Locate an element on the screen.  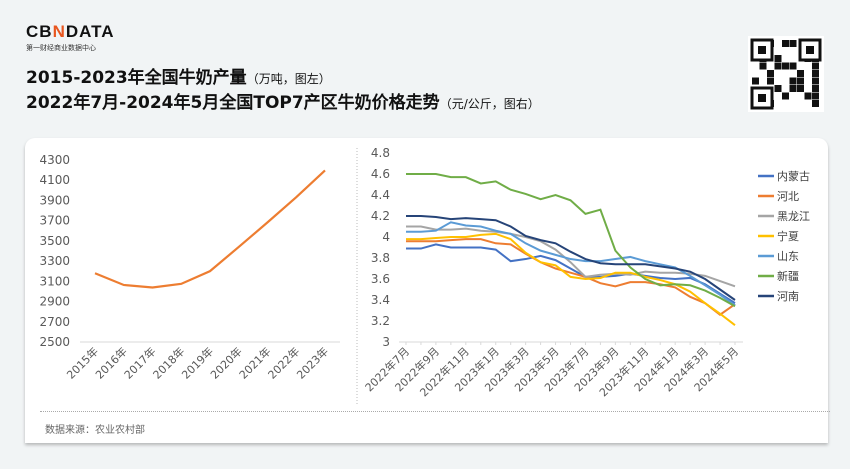
right-y-tick-label: 3.4 is located at coordinates (380, 300).